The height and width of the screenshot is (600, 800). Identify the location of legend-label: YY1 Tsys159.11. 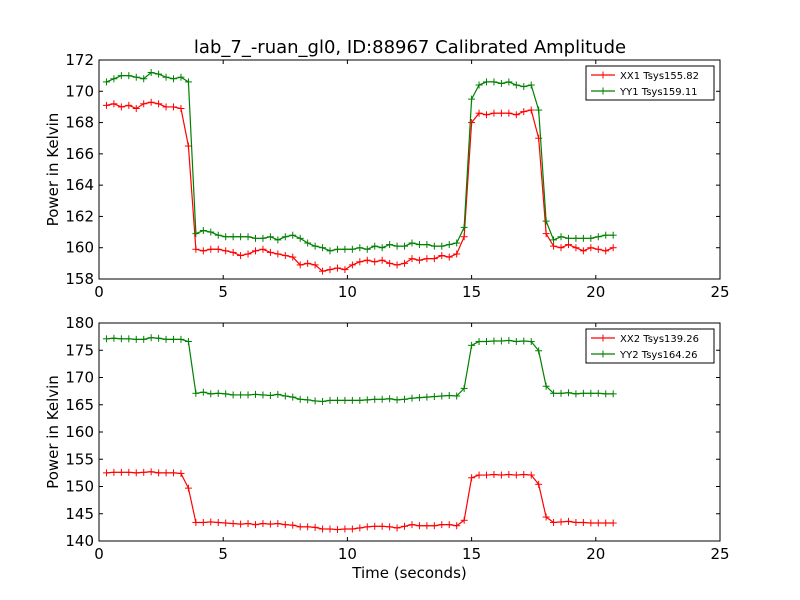
(658, 92).